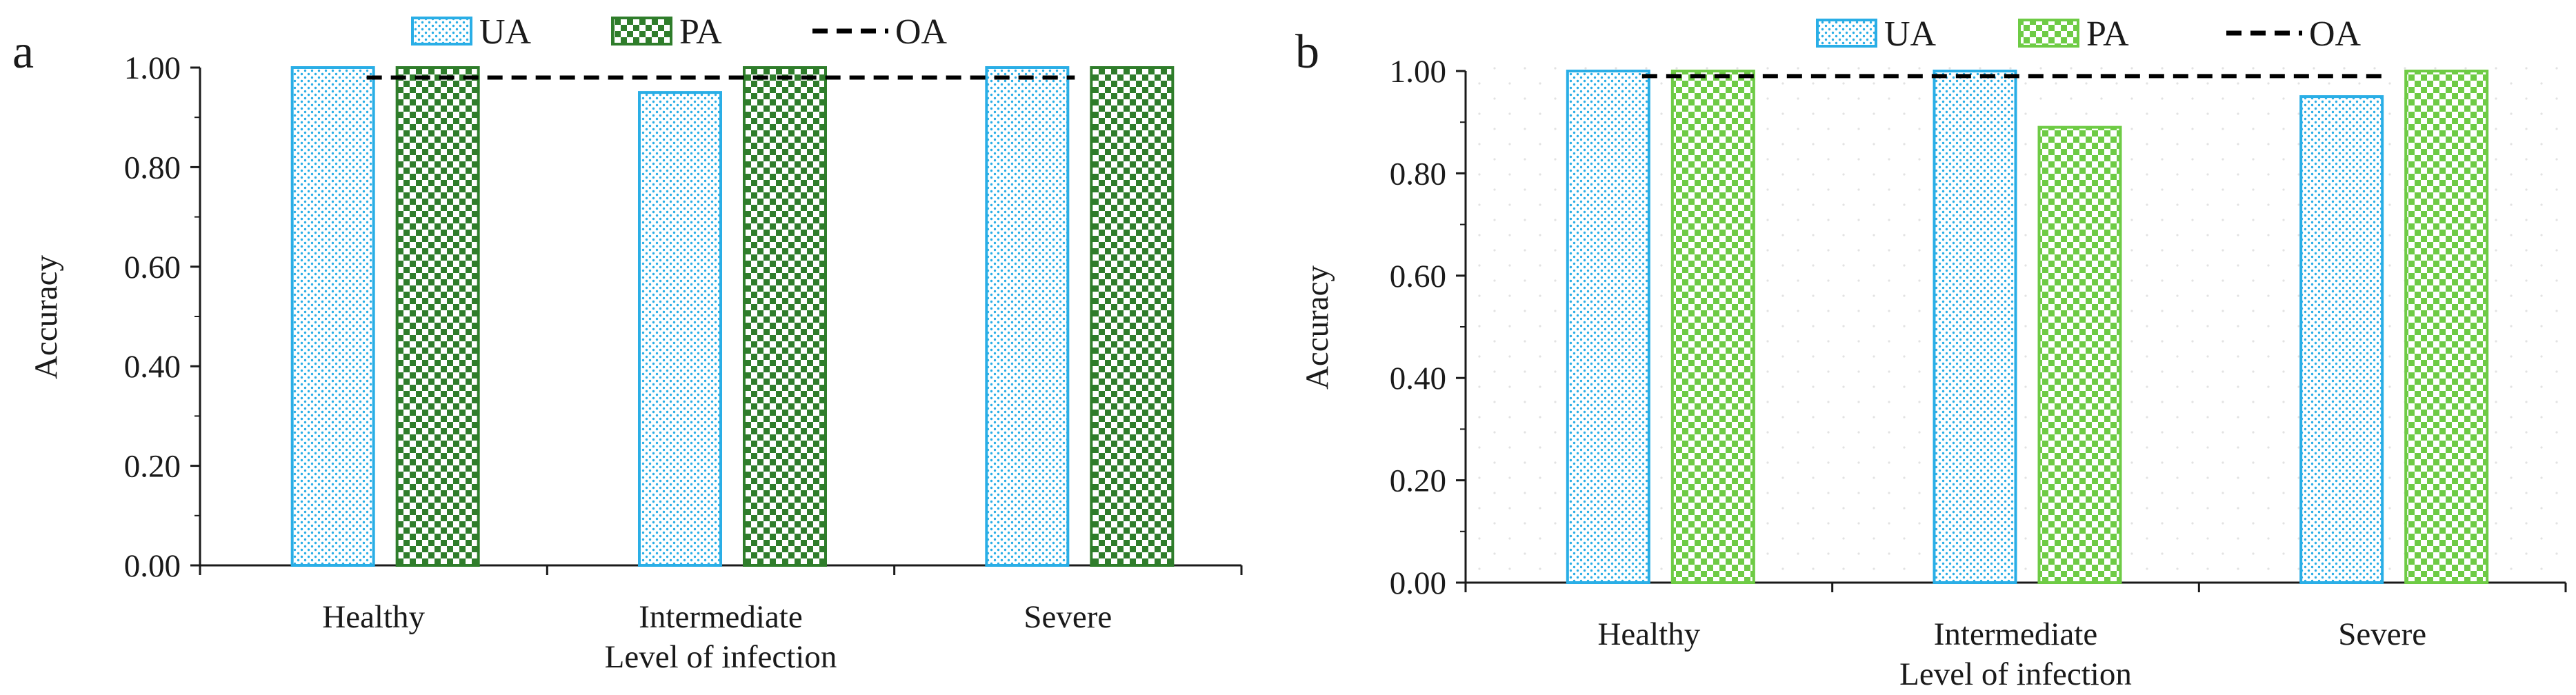 The image size is (2576, 695). What do you see at coordinates (1307, 52) in the screenshot?
I see `panel-letter: b` at bounding box center [1307, 52].